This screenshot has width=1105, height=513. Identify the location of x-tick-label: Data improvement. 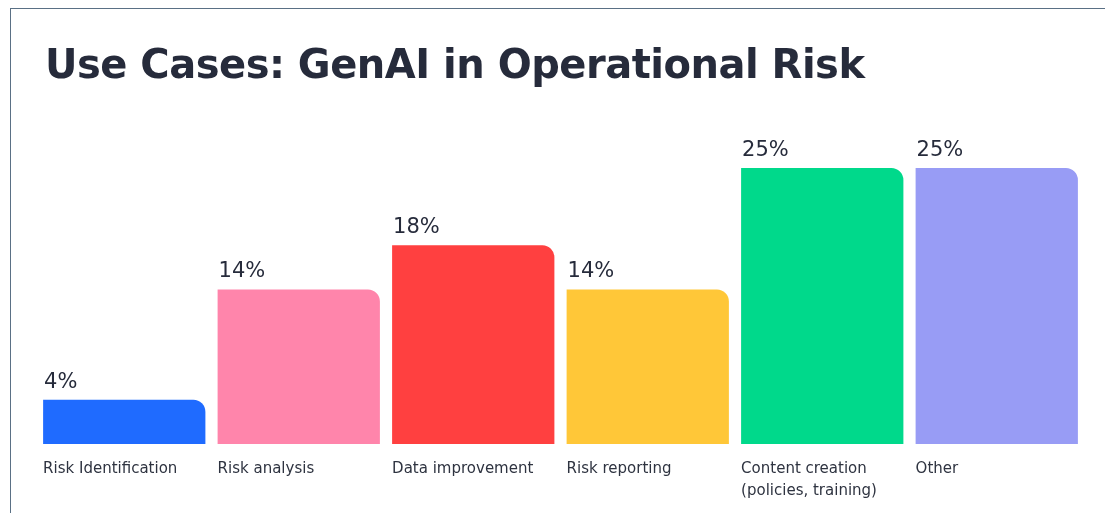
(463, 468).